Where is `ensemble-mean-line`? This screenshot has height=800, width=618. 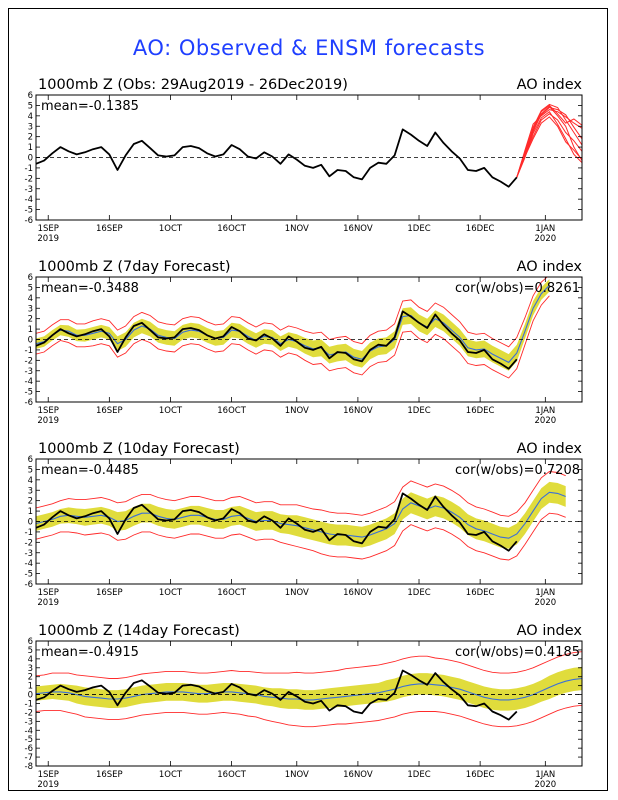
ensemble-mean-line is located at coordinates (309, 689).